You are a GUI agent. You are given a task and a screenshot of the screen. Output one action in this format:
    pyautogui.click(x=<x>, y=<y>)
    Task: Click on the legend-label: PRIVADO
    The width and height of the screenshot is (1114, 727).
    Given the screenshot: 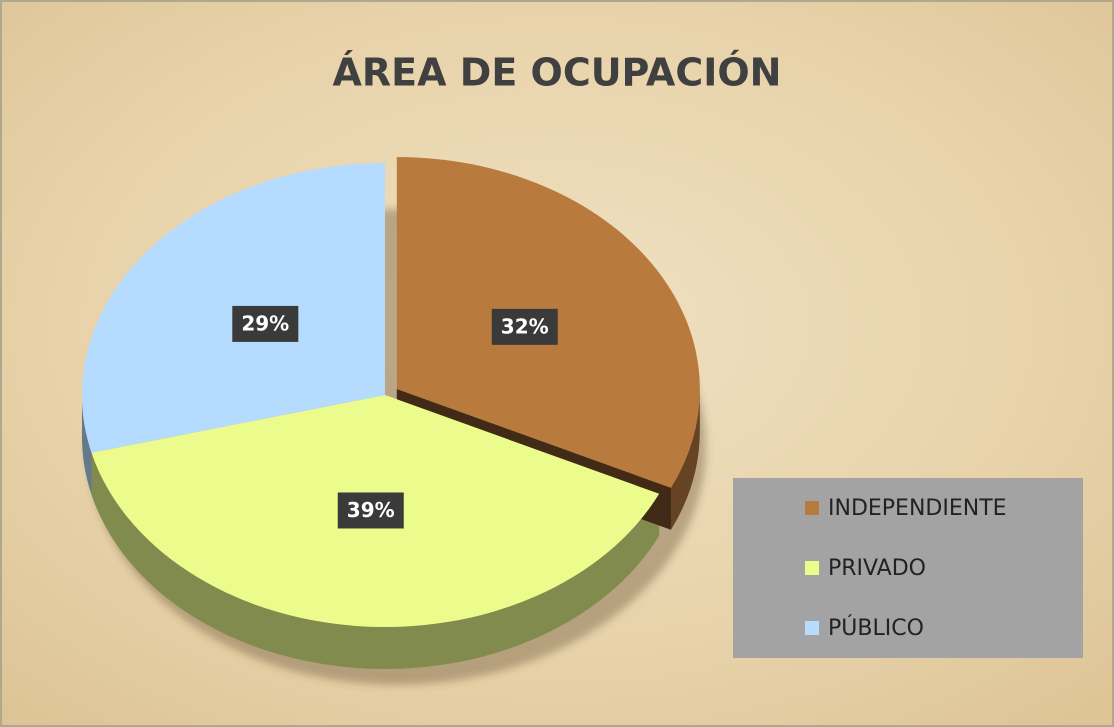 What is the action you would take?
    pyautogui.click(x=877, y=568)
    